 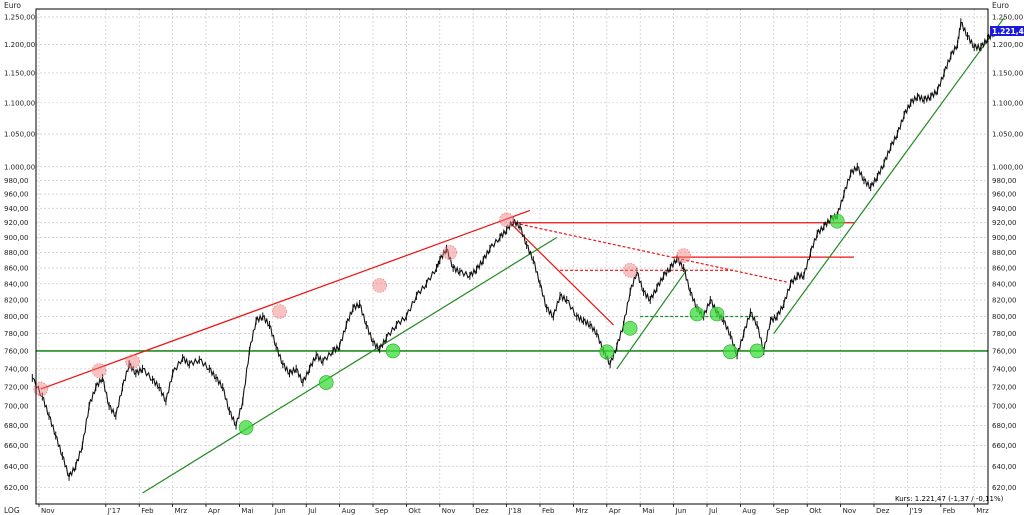 I want to click on y-tick-label: 740,00, so click(x=1004, y=369).